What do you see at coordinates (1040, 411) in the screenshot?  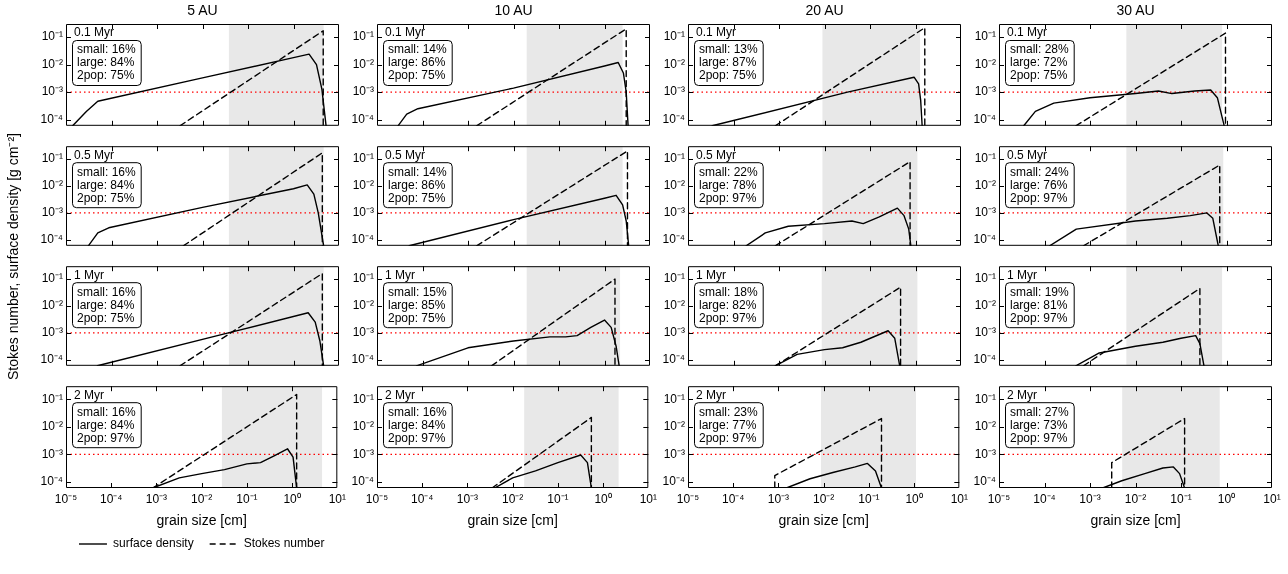 I see `annotation: small: 27%` at bounding box center [1040, 411].